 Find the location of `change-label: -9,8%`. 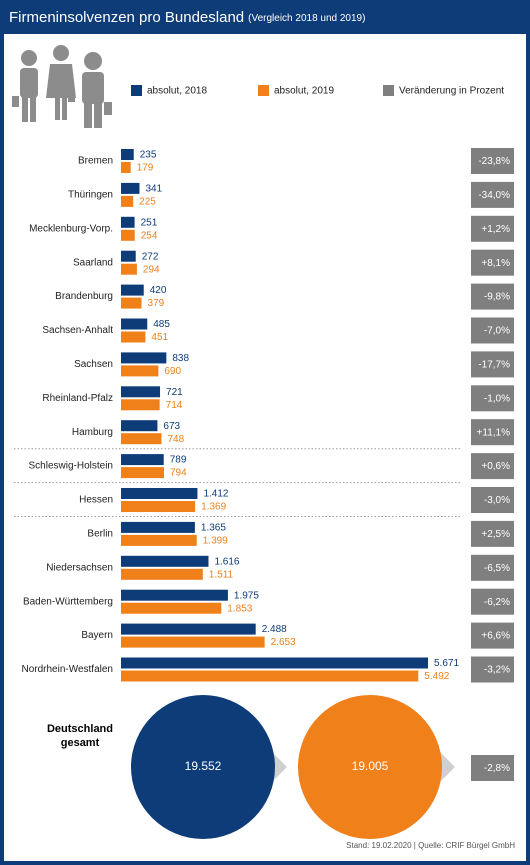

change-label: -9,8% is located at coordinates (497, 297).